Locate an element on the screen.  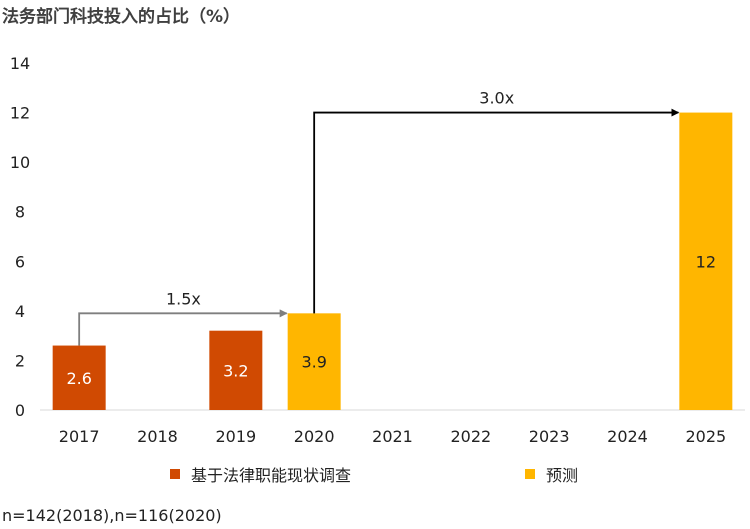
y-tick-label: 2 is located at coordinates (20, 360).